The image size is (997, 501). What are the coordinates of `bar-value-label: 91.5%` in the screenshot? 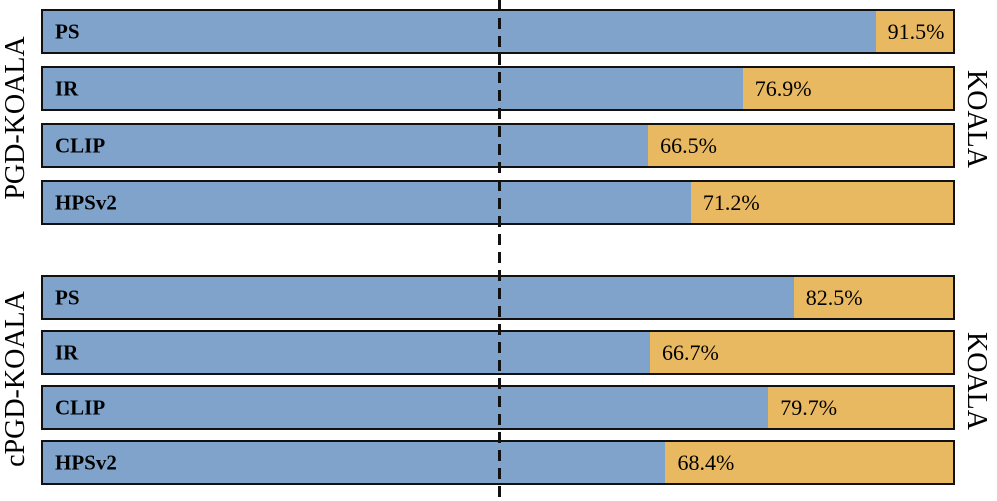 It's located at (916, 31).